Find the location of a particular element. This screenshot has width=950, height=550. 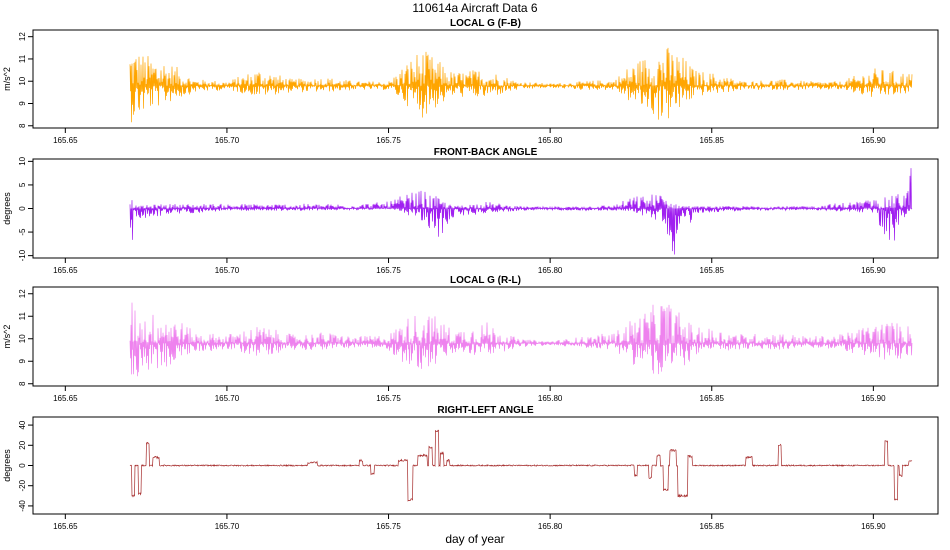

x-axis-label: day of year is located at coordinates (474, 539).